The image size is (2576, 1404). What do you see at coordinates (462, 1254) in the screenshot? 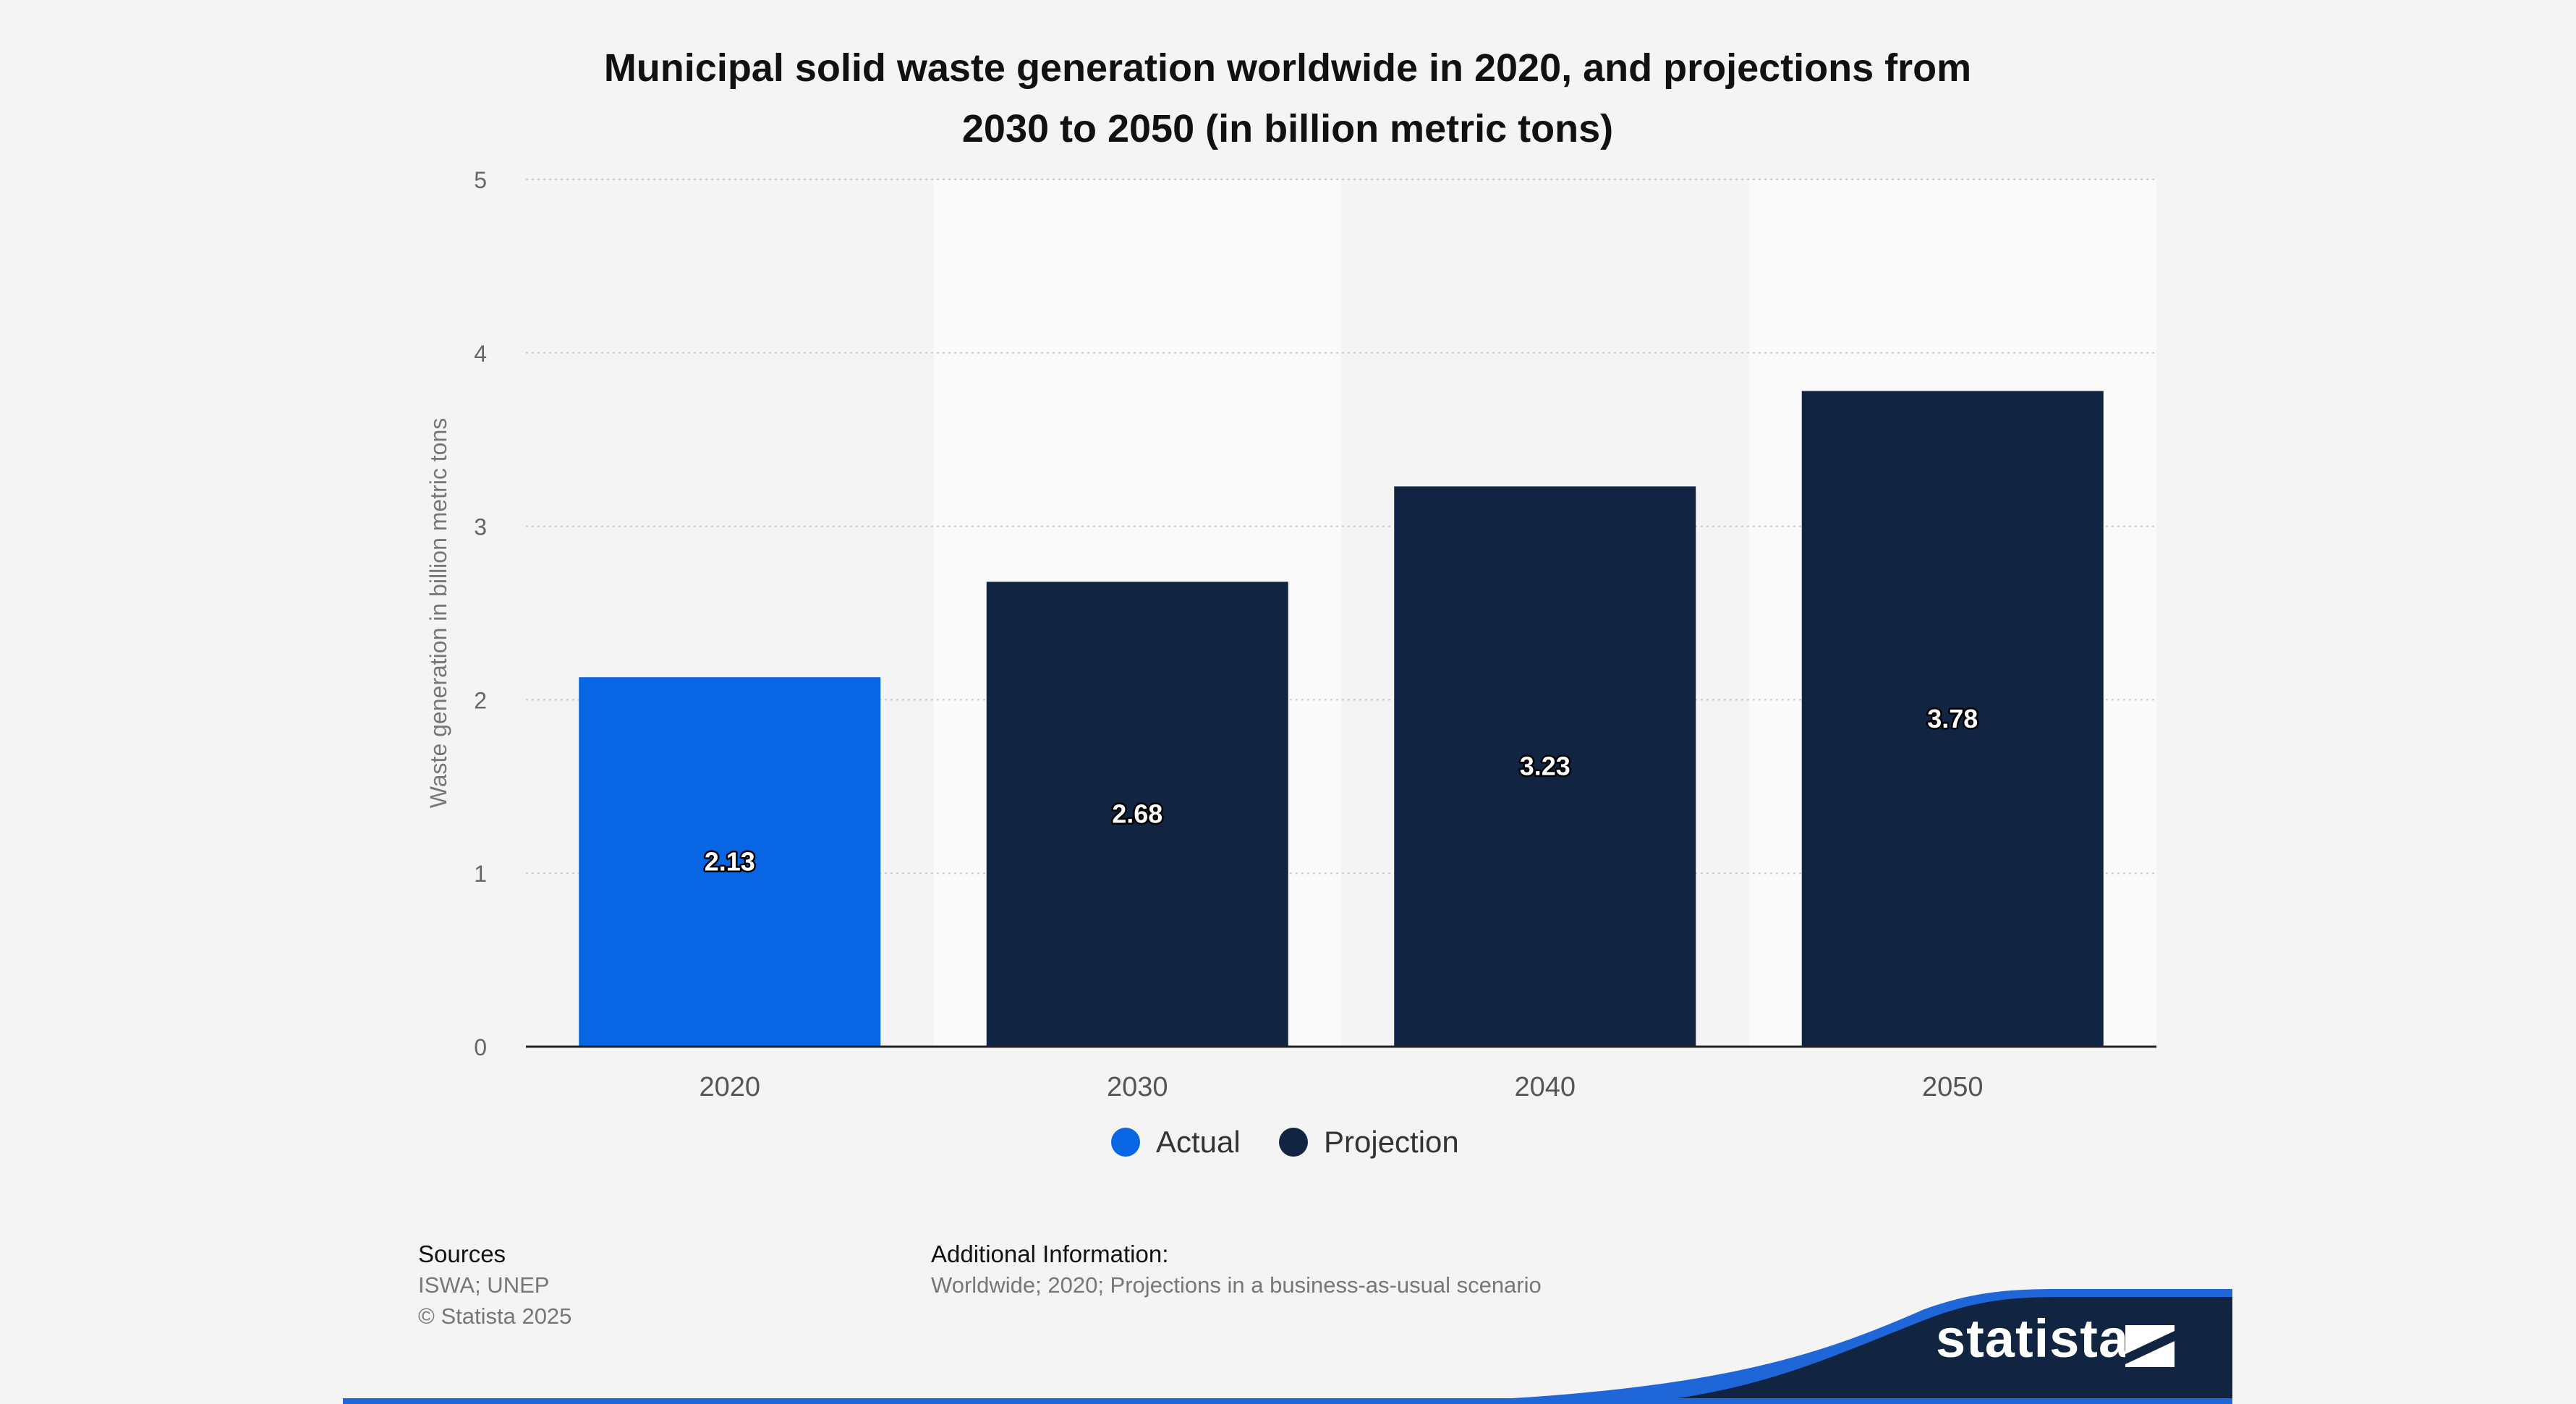
I see `sources-heading: Sources` at bounding box center [462, 1254].